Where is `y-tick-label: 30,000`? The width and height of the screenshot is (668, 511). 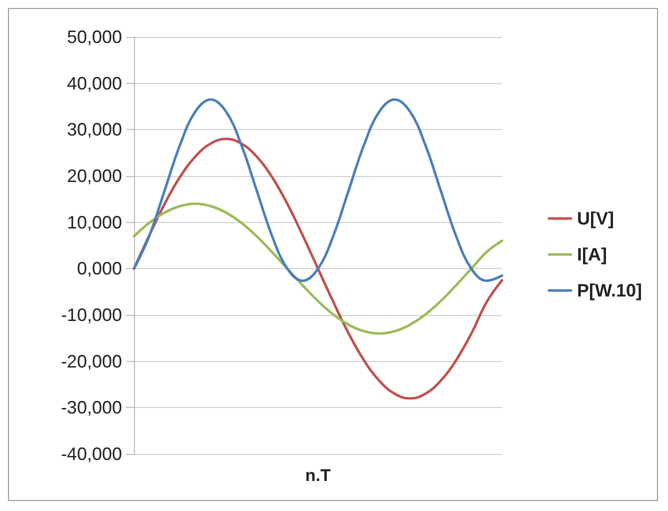 y-tick-label: 30,000 is located at coordinates (94, 130).